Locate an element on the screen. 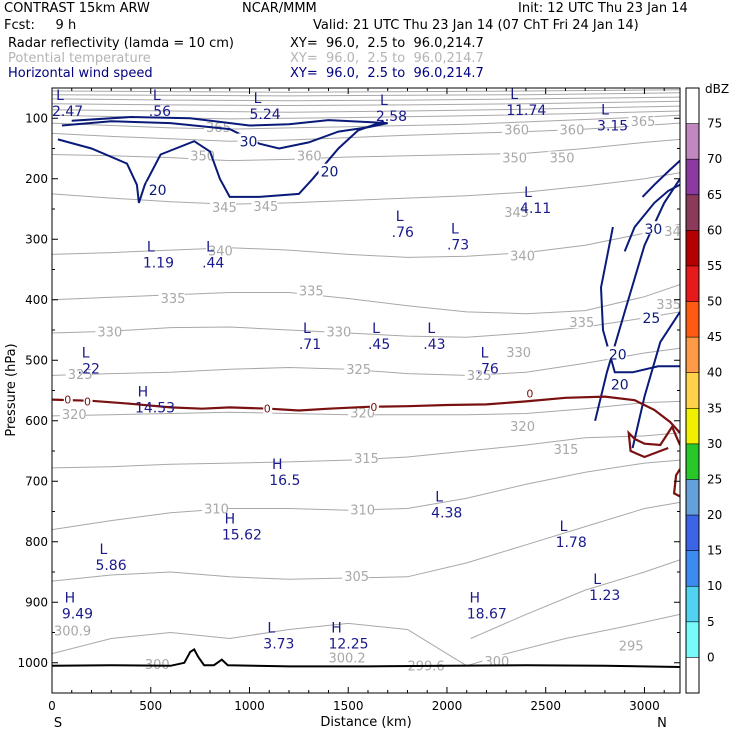  colorbar-label: 75 is located at coordinates (714, 124).